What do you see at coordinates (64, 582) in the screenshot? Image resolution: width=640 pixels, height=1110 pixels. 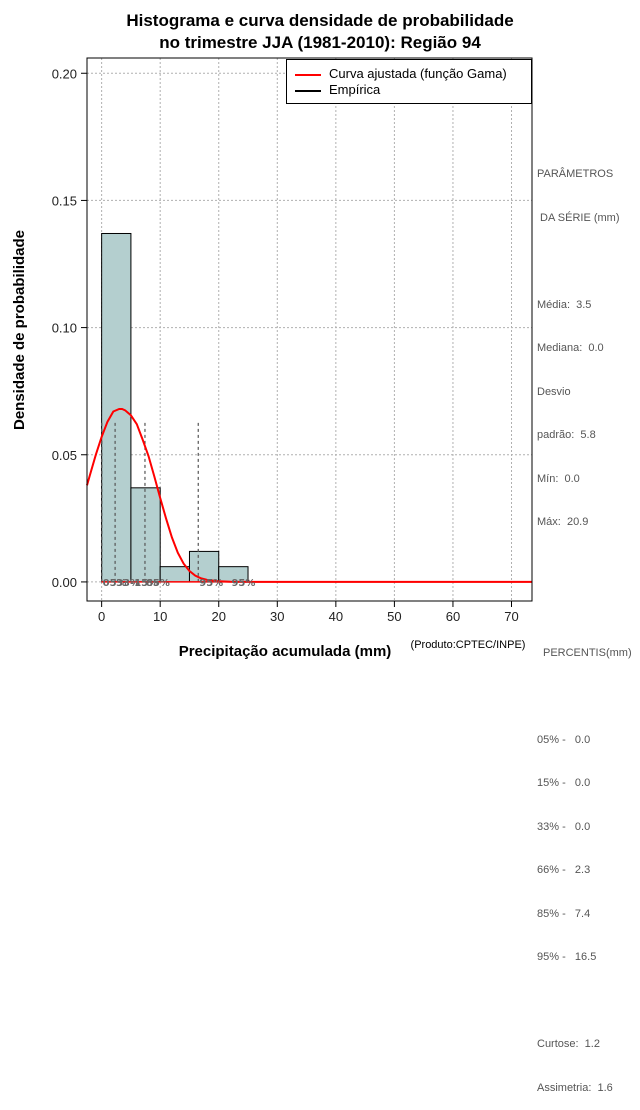 I see `y-tick-label: 0.00` at bounding box center [64, 582].